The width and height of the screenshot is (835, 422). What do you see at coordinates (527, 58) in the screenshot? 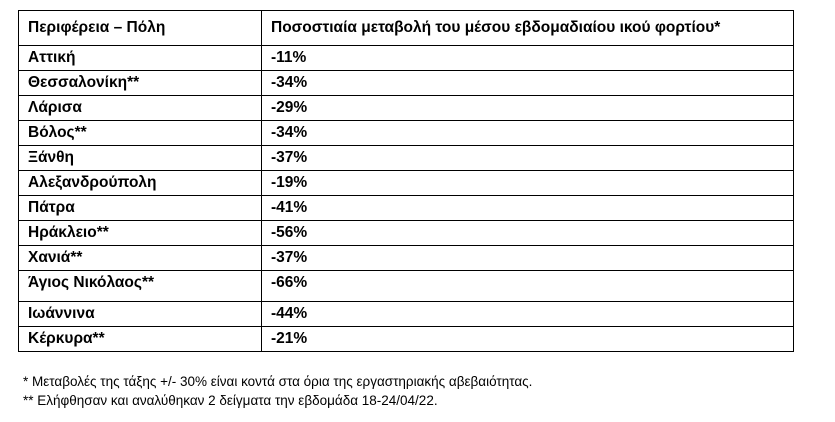
I see `change-cell: -11%` at bounding box center [527, 58].